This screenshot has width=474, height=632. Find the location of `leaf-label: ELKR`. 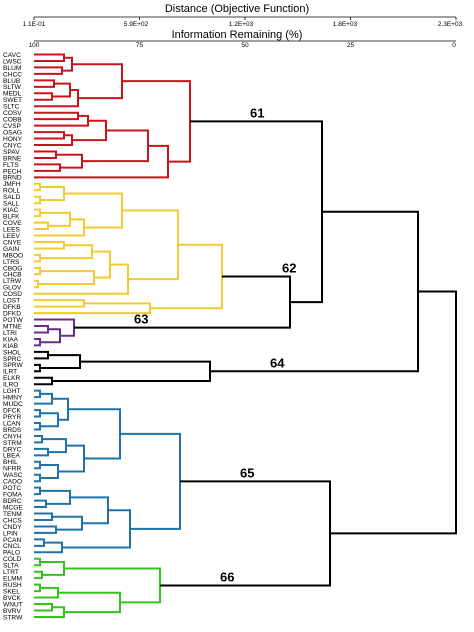

leaf-label: ELKR is located at coordinates (11, 378).